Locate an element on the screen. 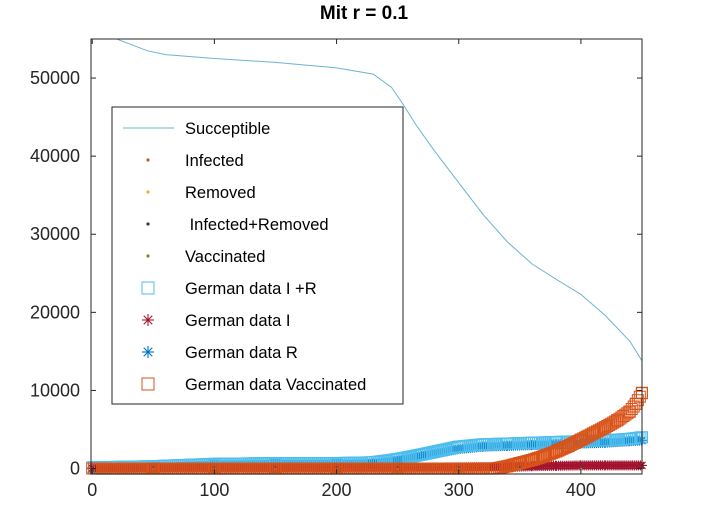 This screenshot has width=709, height=529. legend-item-infected-removed: Infected+Removed is located at coordinates (237, 225).